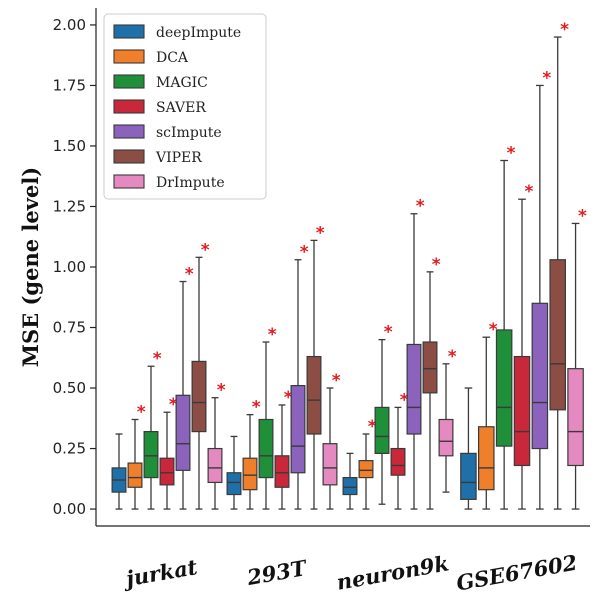 This screenshot has width=600, height=603. Describe the element at coordinates (557, 335) in the screenshot. I see `box-VIPER-GSE67602` at that location.